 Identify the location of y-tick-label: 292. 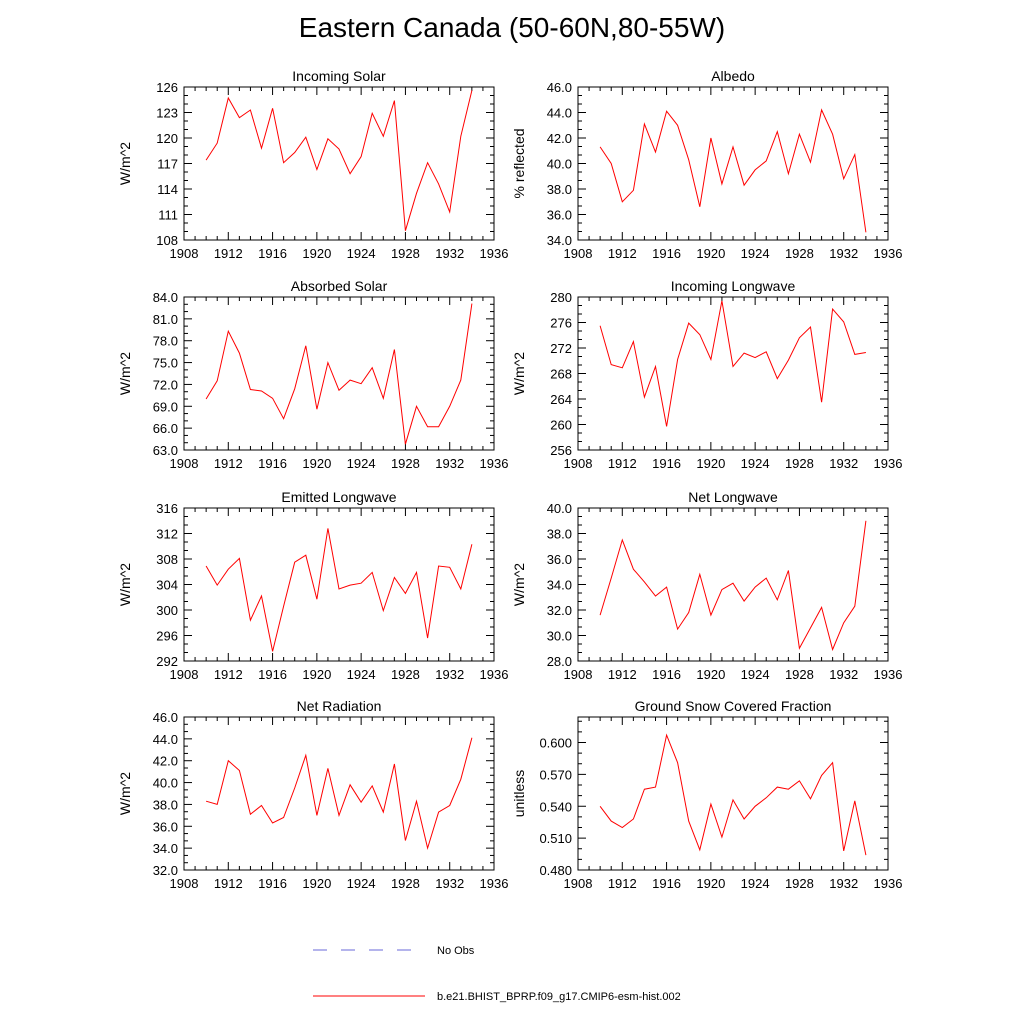
(167, 661).